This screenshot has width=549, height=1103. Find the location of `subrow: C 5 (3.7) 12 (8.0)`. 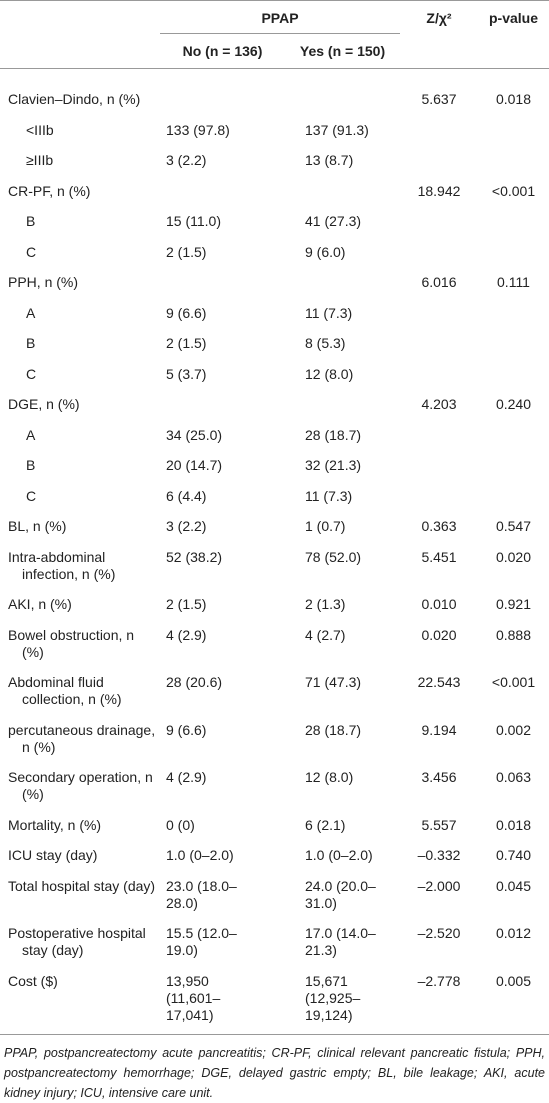

subrow: C 5 (3.7) 12 (8.0) is located at coordinates (274, 374).